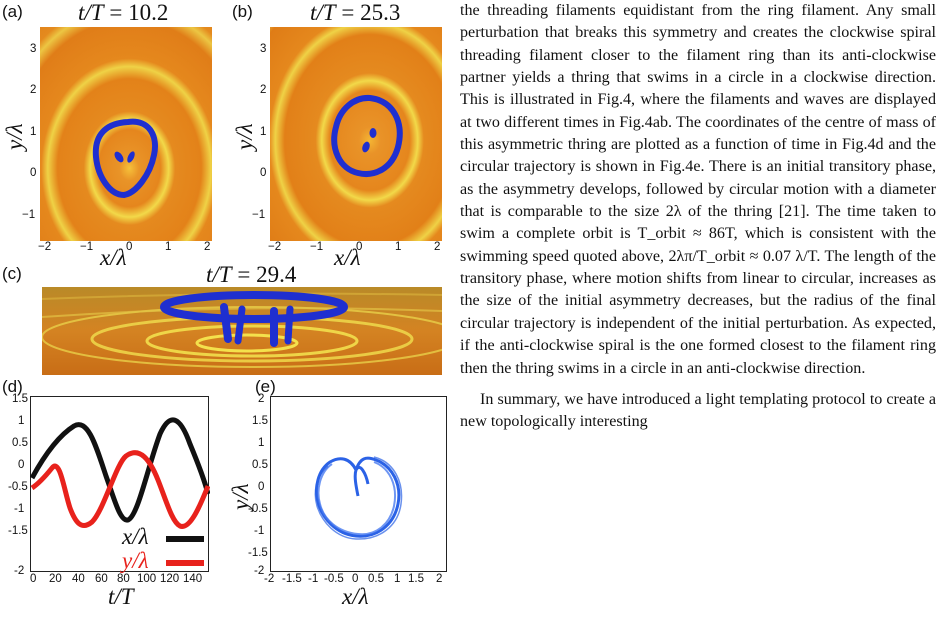 The height and width of the screenshot is (639, 945). I want to click on panel-d-xtick: 140, so click(193, 579).